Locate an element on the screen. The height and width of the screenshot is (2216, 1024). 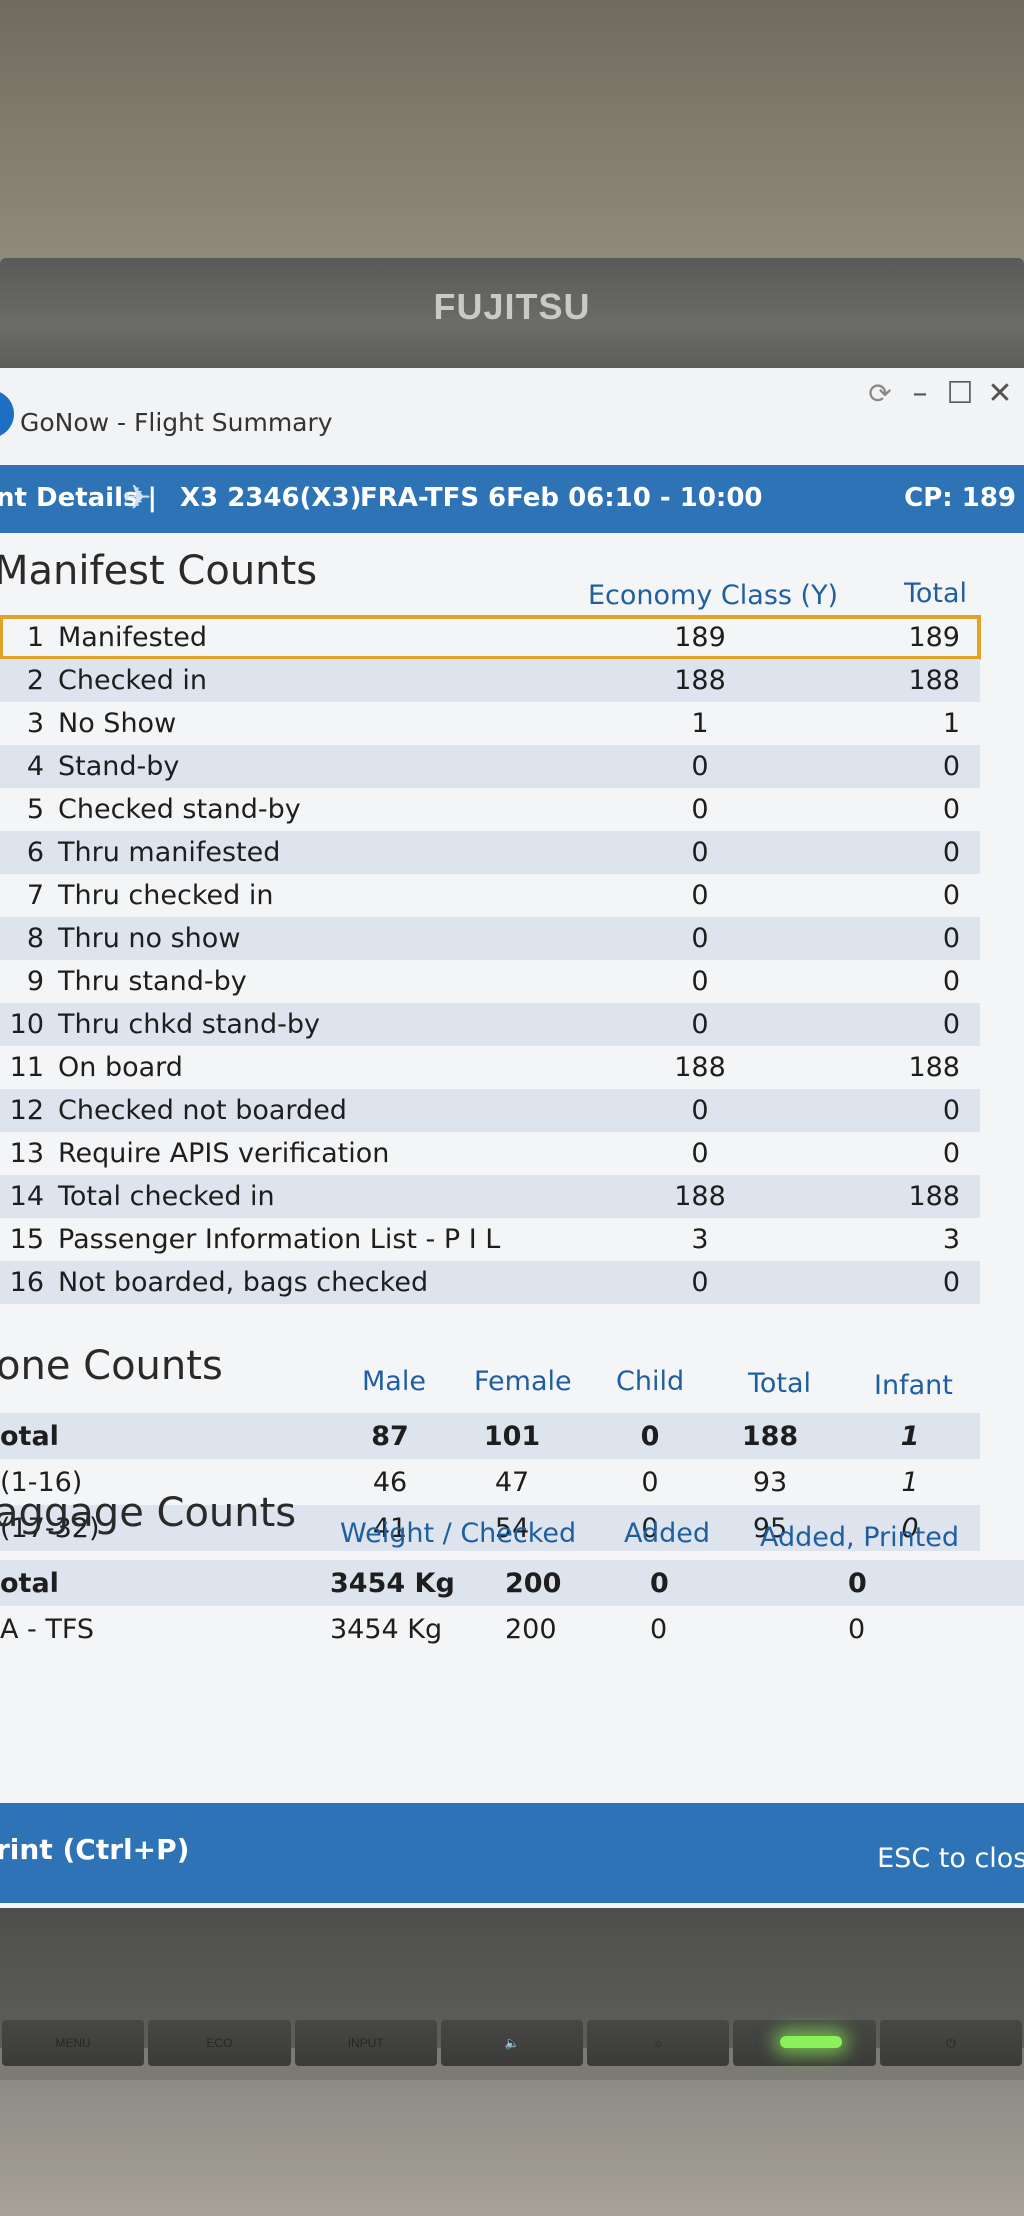
manifest-row-15: 15 Passenger Information List - P I L 3 3 is located at coordinates (490, 1239).